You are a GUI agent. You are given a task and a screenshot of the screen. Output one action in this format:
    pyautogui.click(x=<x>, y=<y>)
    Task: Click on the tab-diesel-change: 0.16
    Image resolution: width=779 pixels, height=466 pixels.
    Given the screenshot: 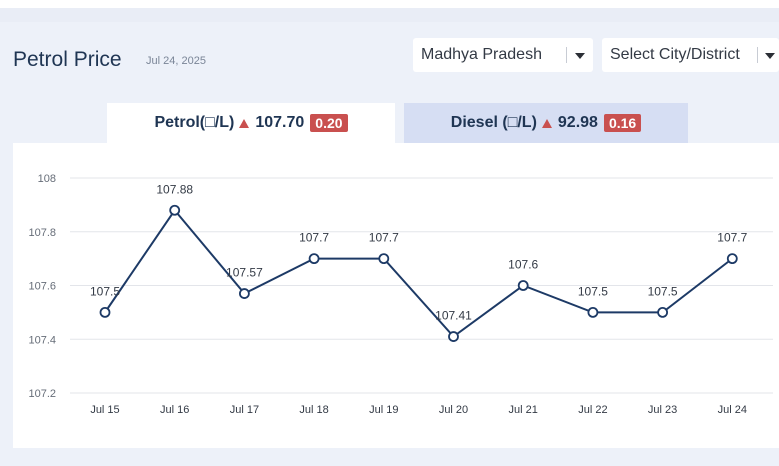 What is the action you would take?
    pyautogui.click(x=622, y=123)
    